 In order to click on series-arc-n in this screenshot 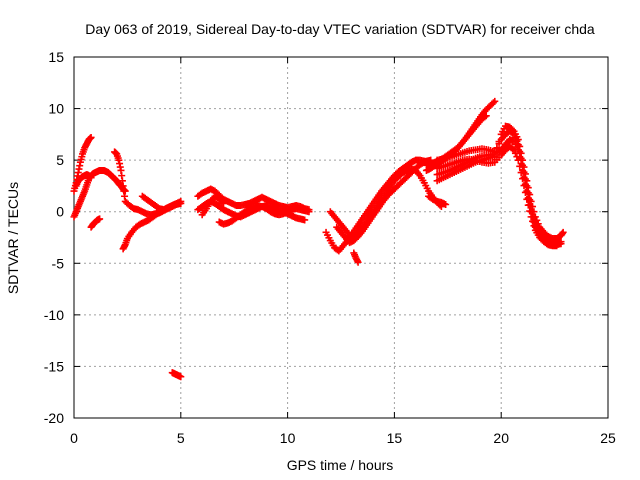, I will do `click(385, 202)`.